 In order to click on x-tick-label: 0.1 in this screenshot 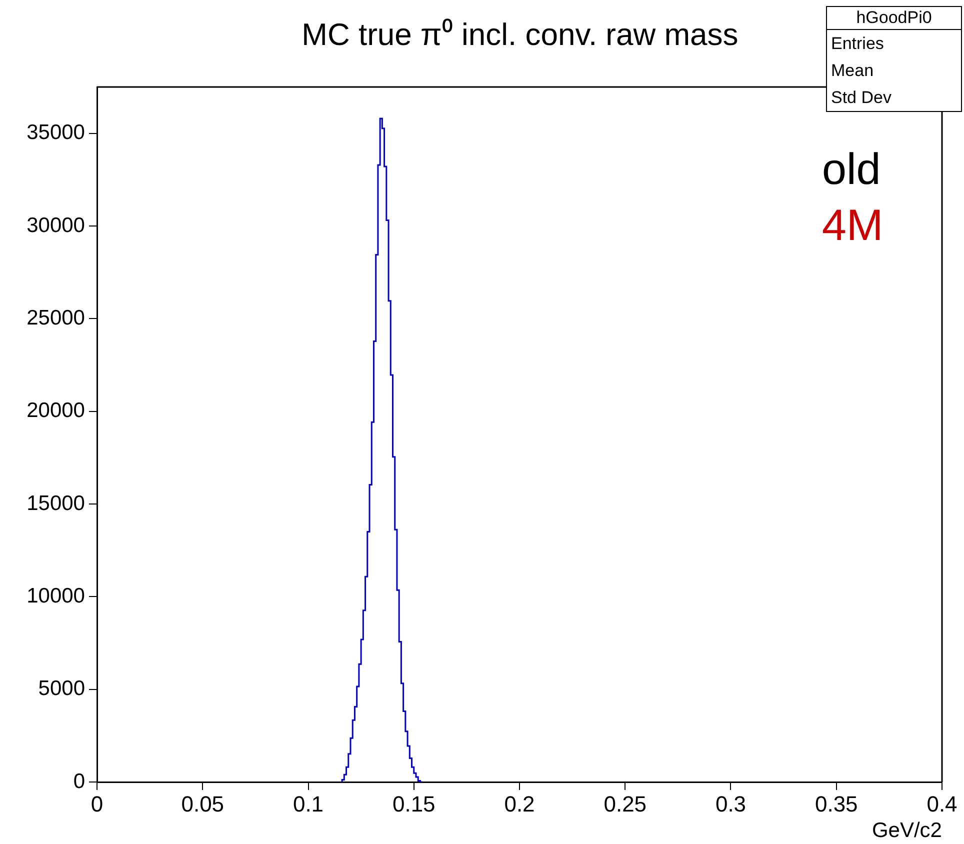, I will do `click(308, 803)`.